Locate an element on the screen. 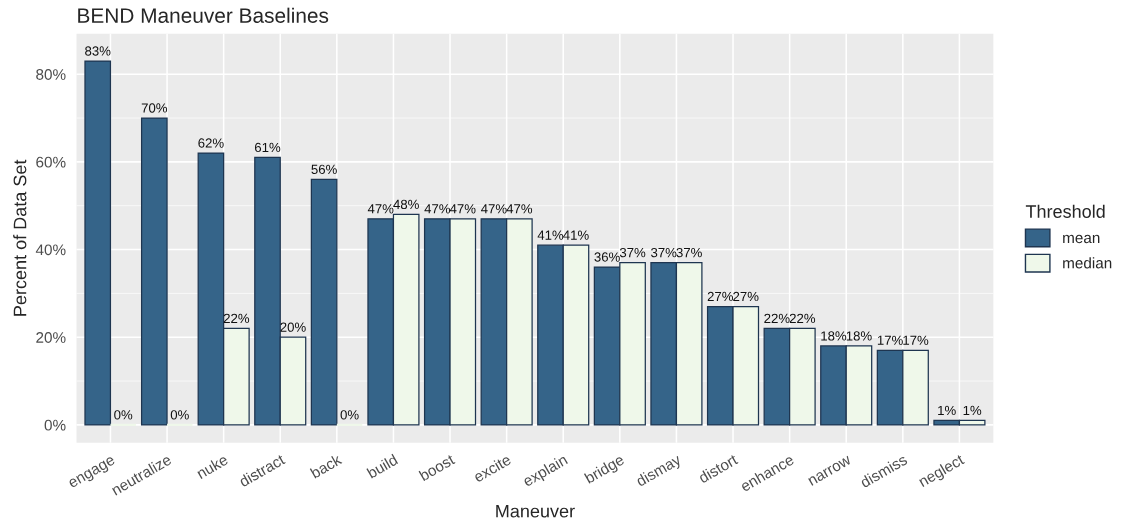 This screenshot has height=521, width=1125. x-tick-label: nuke is located at coordinates (212, 466).